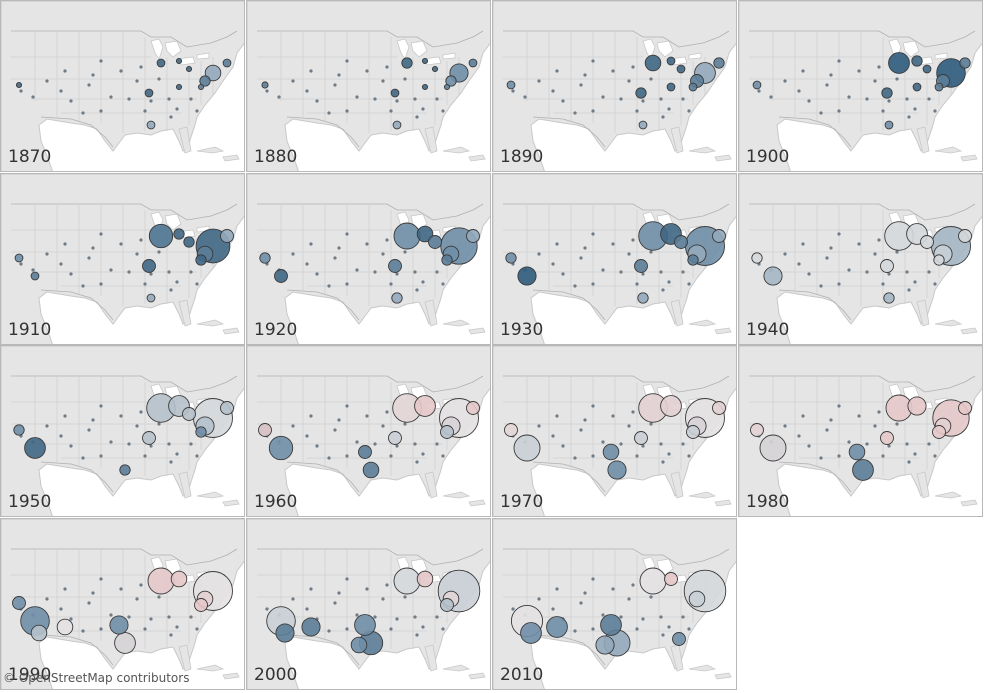 The image size is (984, 693). Describe the element at coordinates (614, 86) in the screenshot. I see `map-panel: 1890` at that location.